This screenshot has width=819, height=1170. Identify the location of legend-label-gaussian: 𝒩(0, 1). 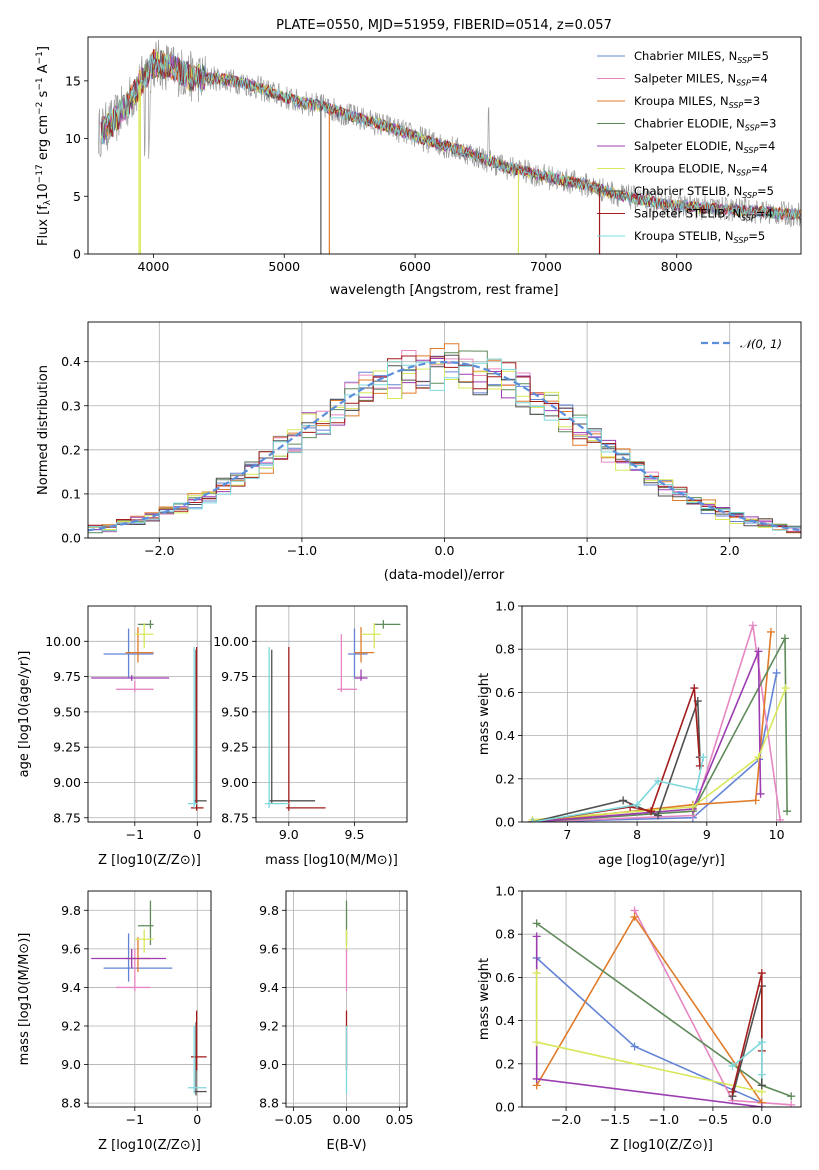
(761, 344).